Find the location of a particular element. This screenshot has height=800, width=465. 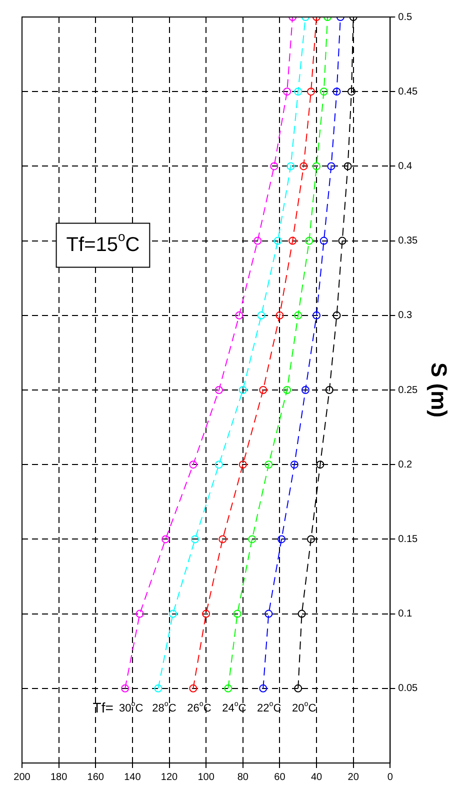

x-tick-label: 100 is located at coordinates (206, 777).